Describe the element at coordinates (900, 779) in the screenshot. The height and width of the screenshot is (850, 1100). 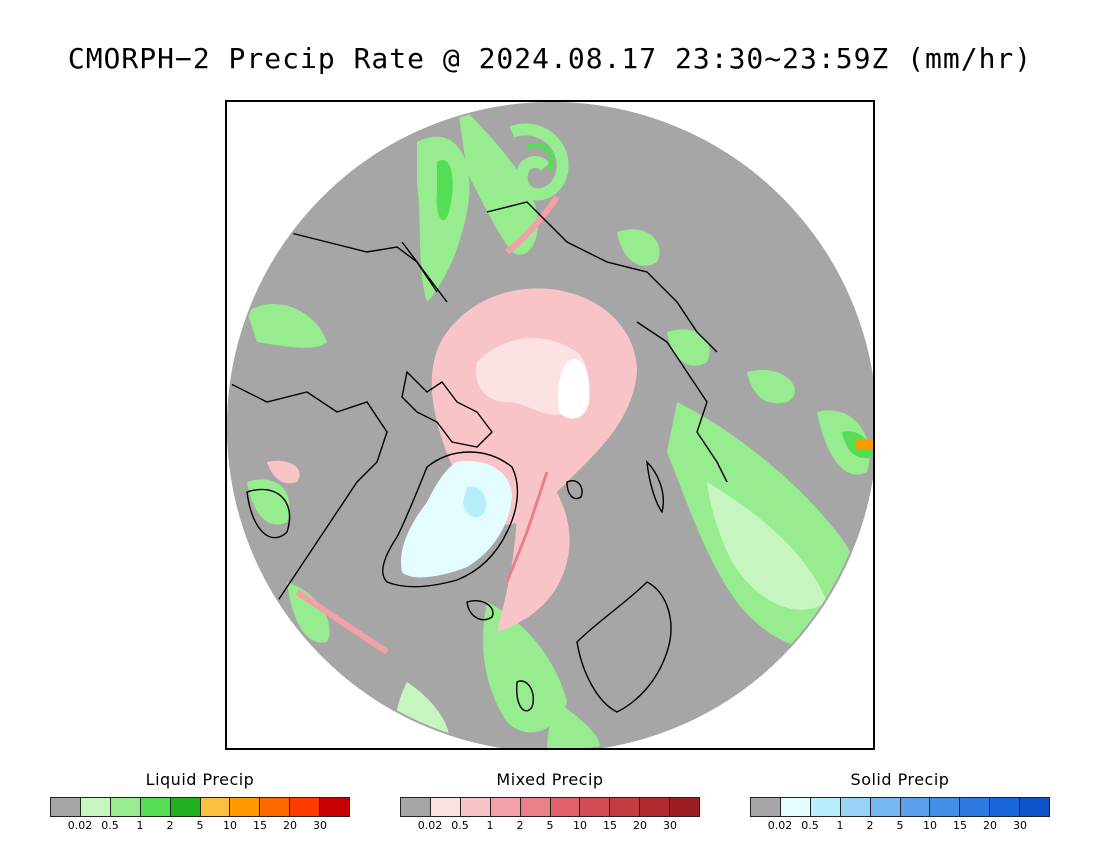
I see `legend-title: Solid Precip` at that location.